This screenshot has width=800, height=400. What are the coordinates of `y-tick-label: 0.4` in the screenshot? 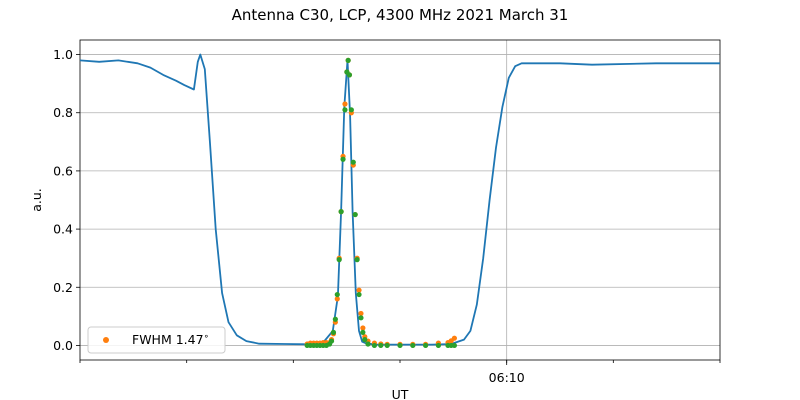 It's located at (63, 229).